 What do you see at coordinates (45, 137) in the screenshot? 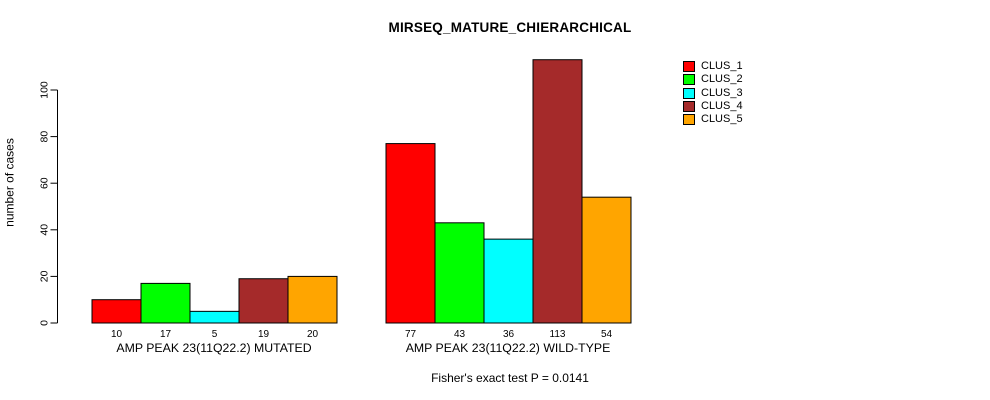
I see `y-tick-label: 80` at bounding box center [45, 137].